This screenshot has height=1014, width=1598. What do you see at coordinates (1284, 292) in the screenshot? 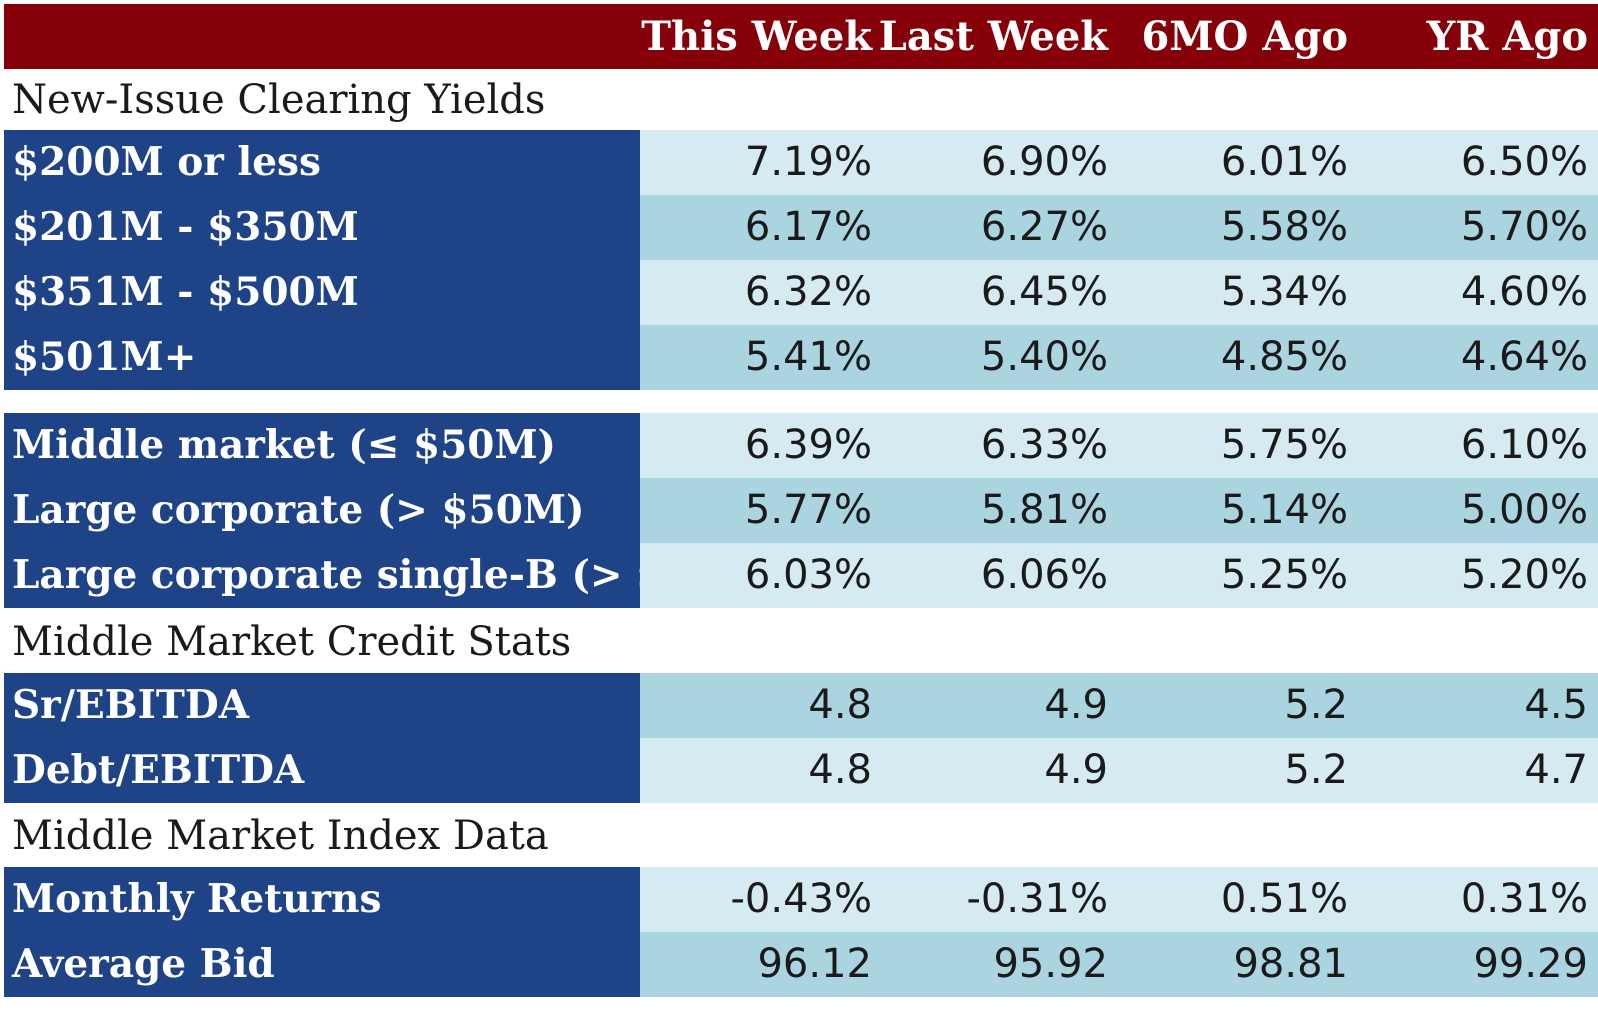
I see `cell-6mo-ago: 5.34%` at bounding box center [1284, 292].